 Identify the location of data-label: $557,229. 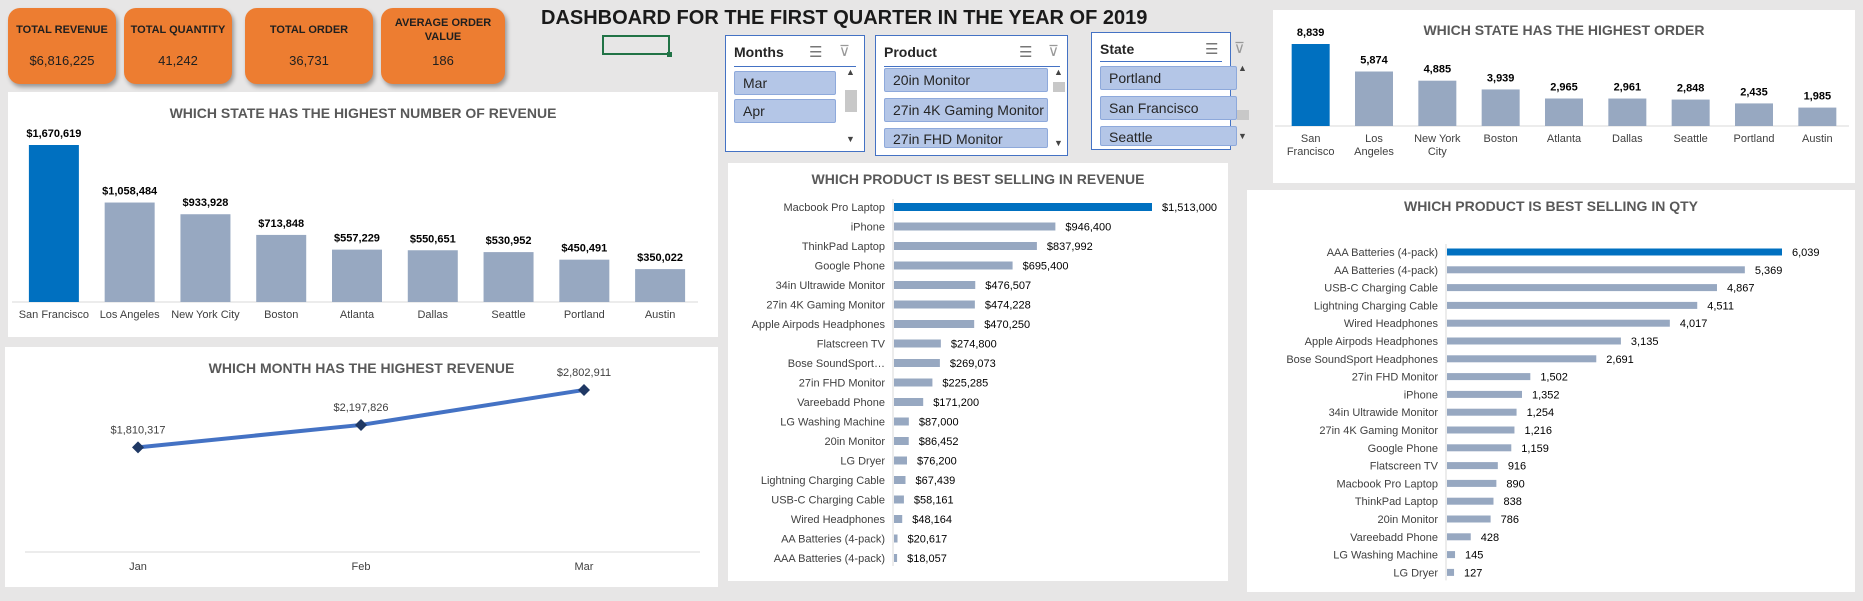
(357, 239).